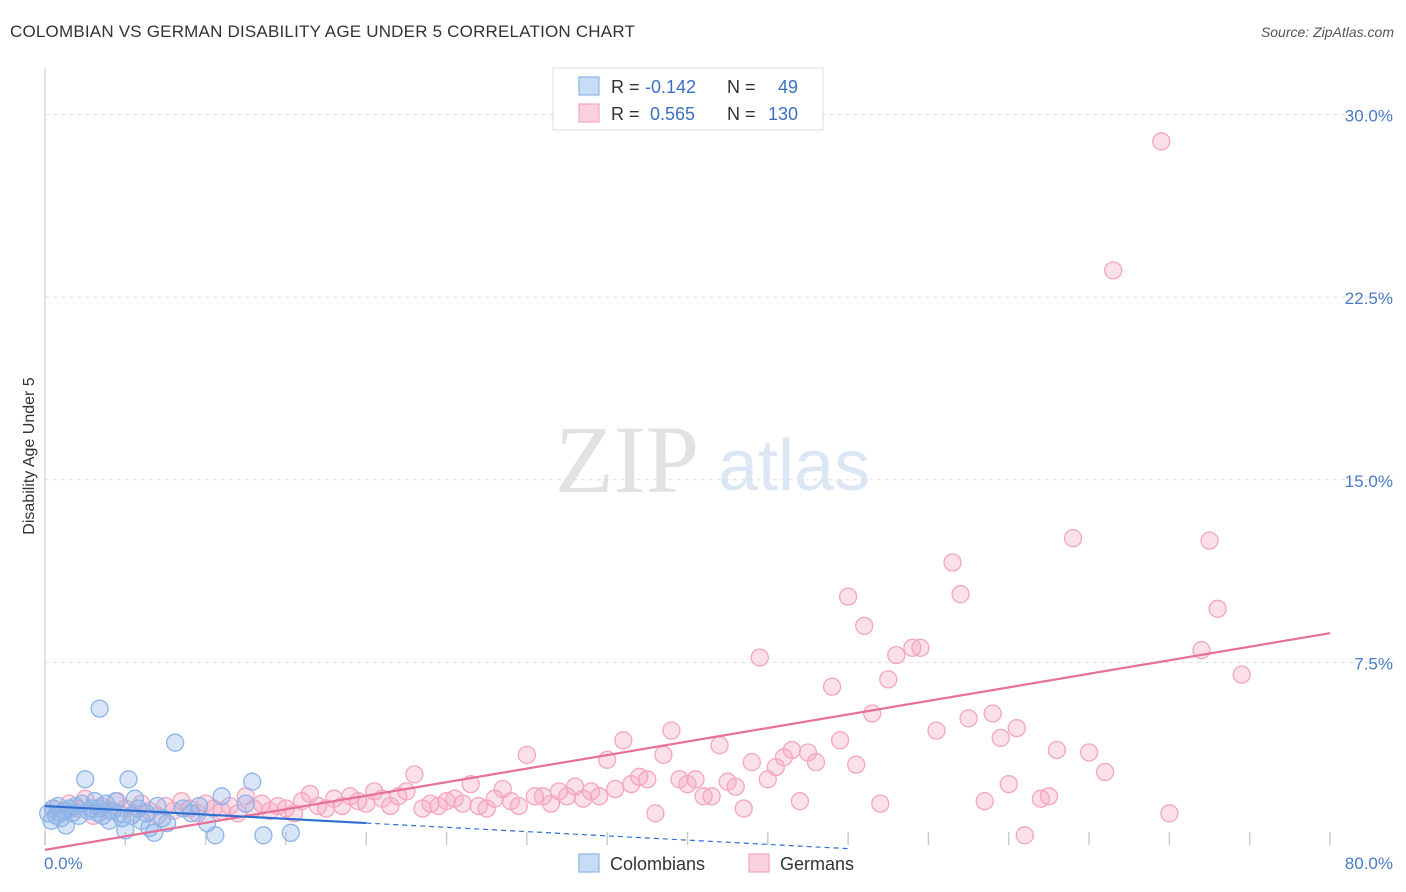 The width and height of the screenshot is (1406, 892). What do you see at coordinates (1373, 663) in the screenshot?
I see `y-tick-label: 7.5%` at bounding box center [1373, 663].